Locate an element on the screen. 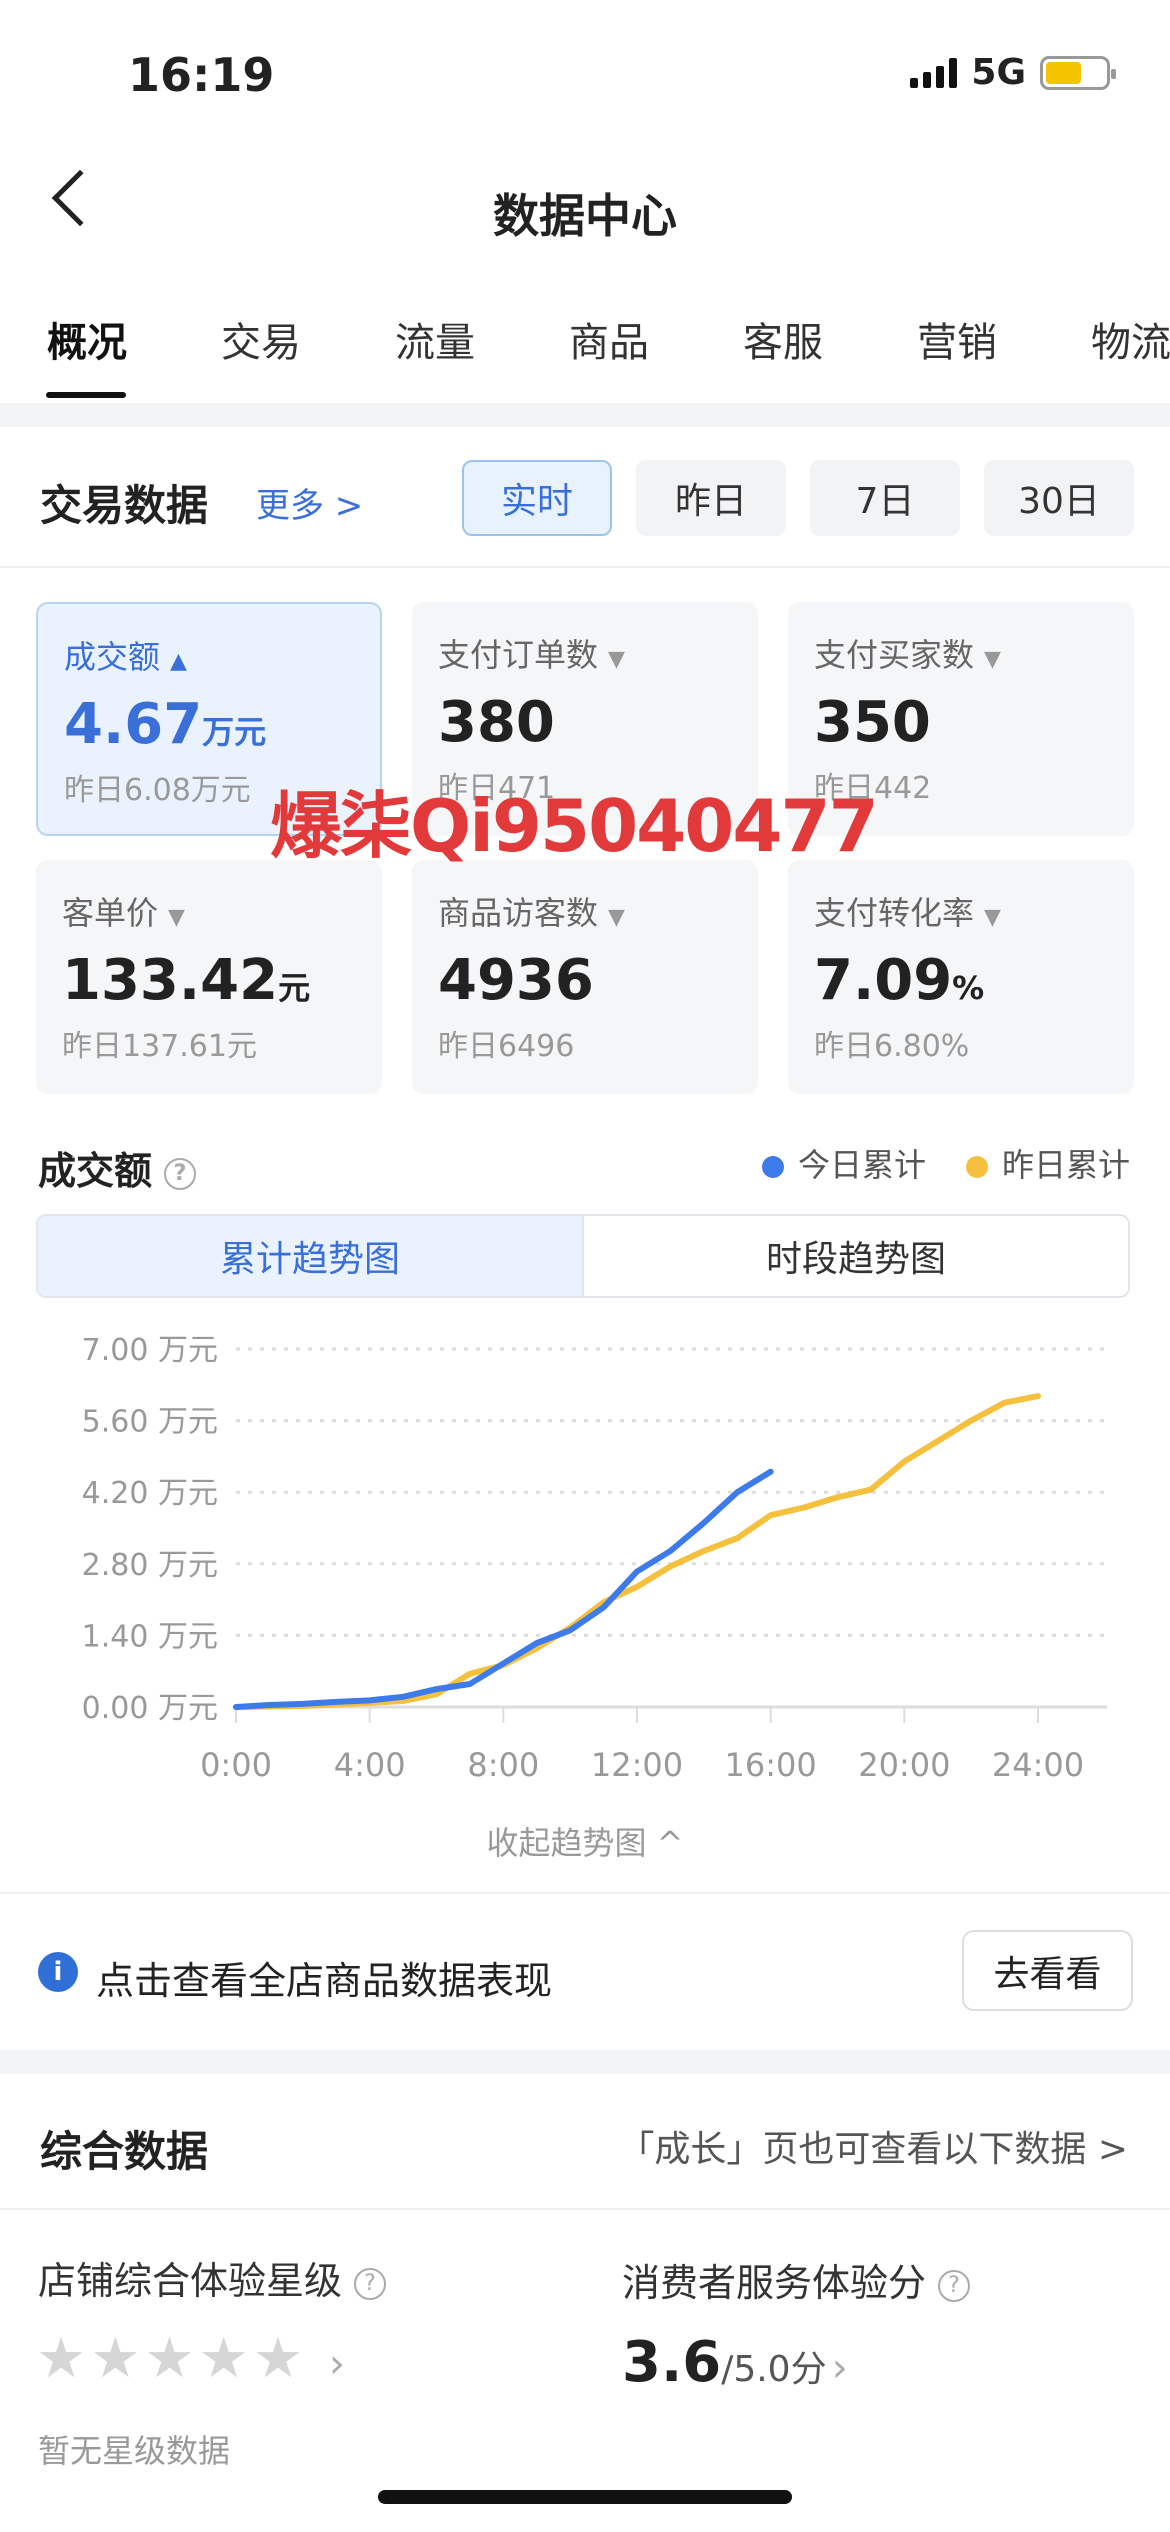 The image size is (1170, 2532). star-rating: ★★★★★ › is located at coordinates (192, 2358).